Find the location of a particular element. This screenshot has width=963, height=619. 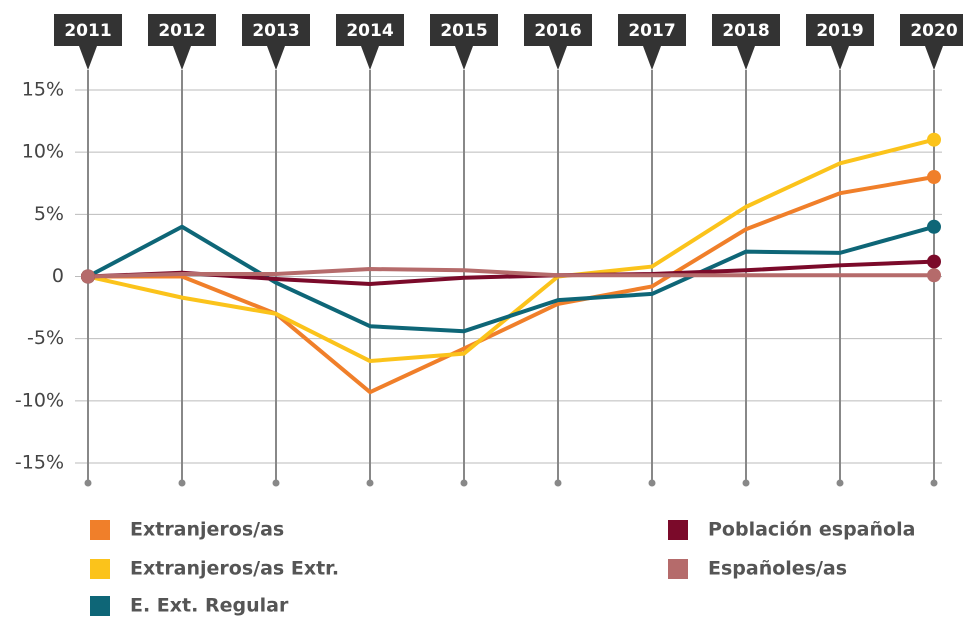

legend-label: Extranjeros/as is located at coordinates (207, 530).